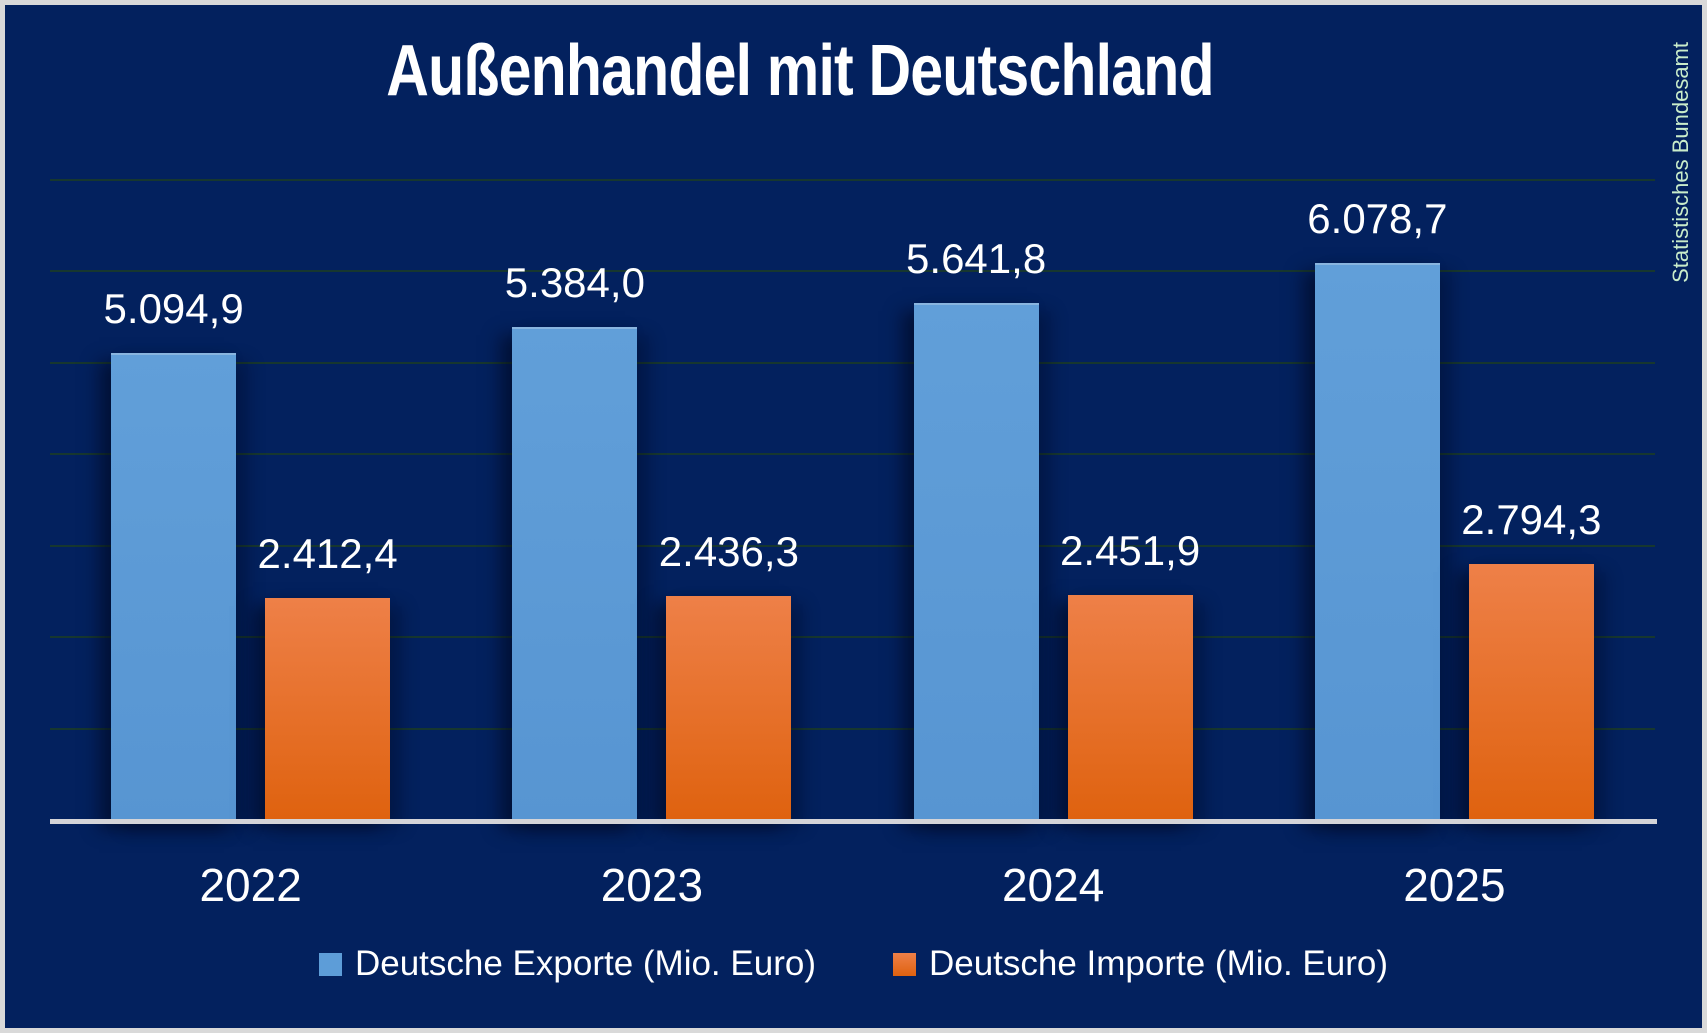  What do you see at coordinates (728, 552) in the screenshot?
I see `value-label-importe-2023: 2.436,3` at bounding box center [728, 552].